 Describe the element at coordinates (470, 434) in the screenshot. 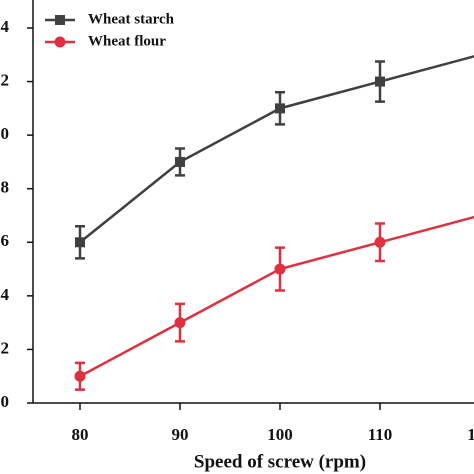

I see `x-tick-label: 120` at that location.